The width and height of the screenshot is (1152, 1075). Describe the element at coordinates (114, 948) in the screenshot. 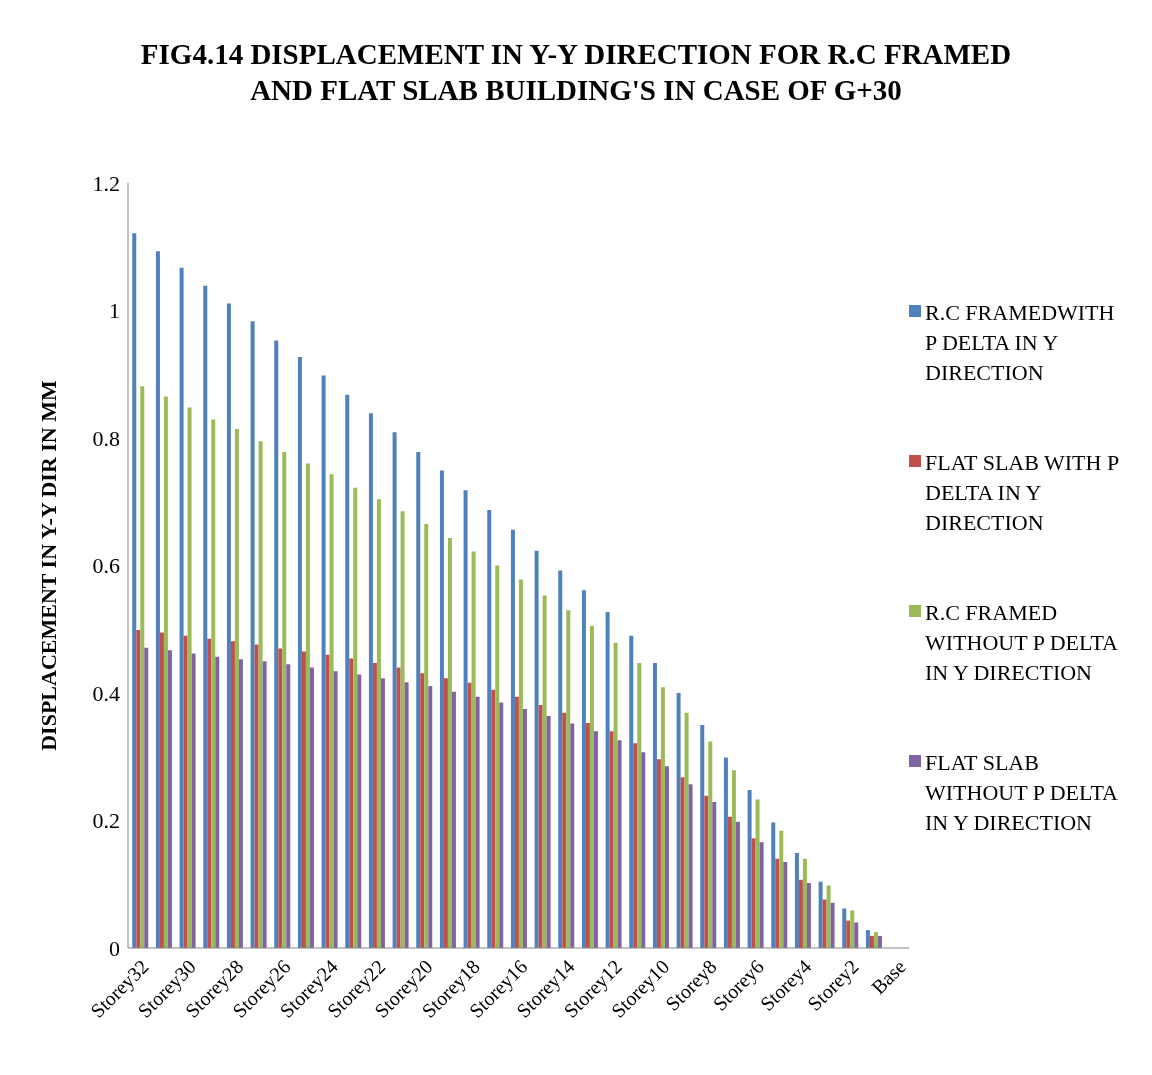

I see `y-tick-label: 0` at that location.